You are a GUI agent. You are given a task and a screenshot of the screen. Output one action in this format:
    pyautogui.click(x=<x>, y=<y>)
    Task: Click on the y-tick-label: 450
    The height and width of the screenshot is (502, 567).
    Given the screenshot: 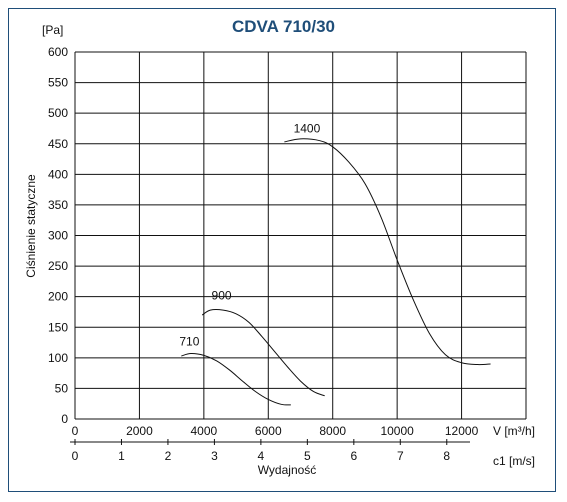 What is the action you would take?
    pyautogui.click(x=58, y=144)
    